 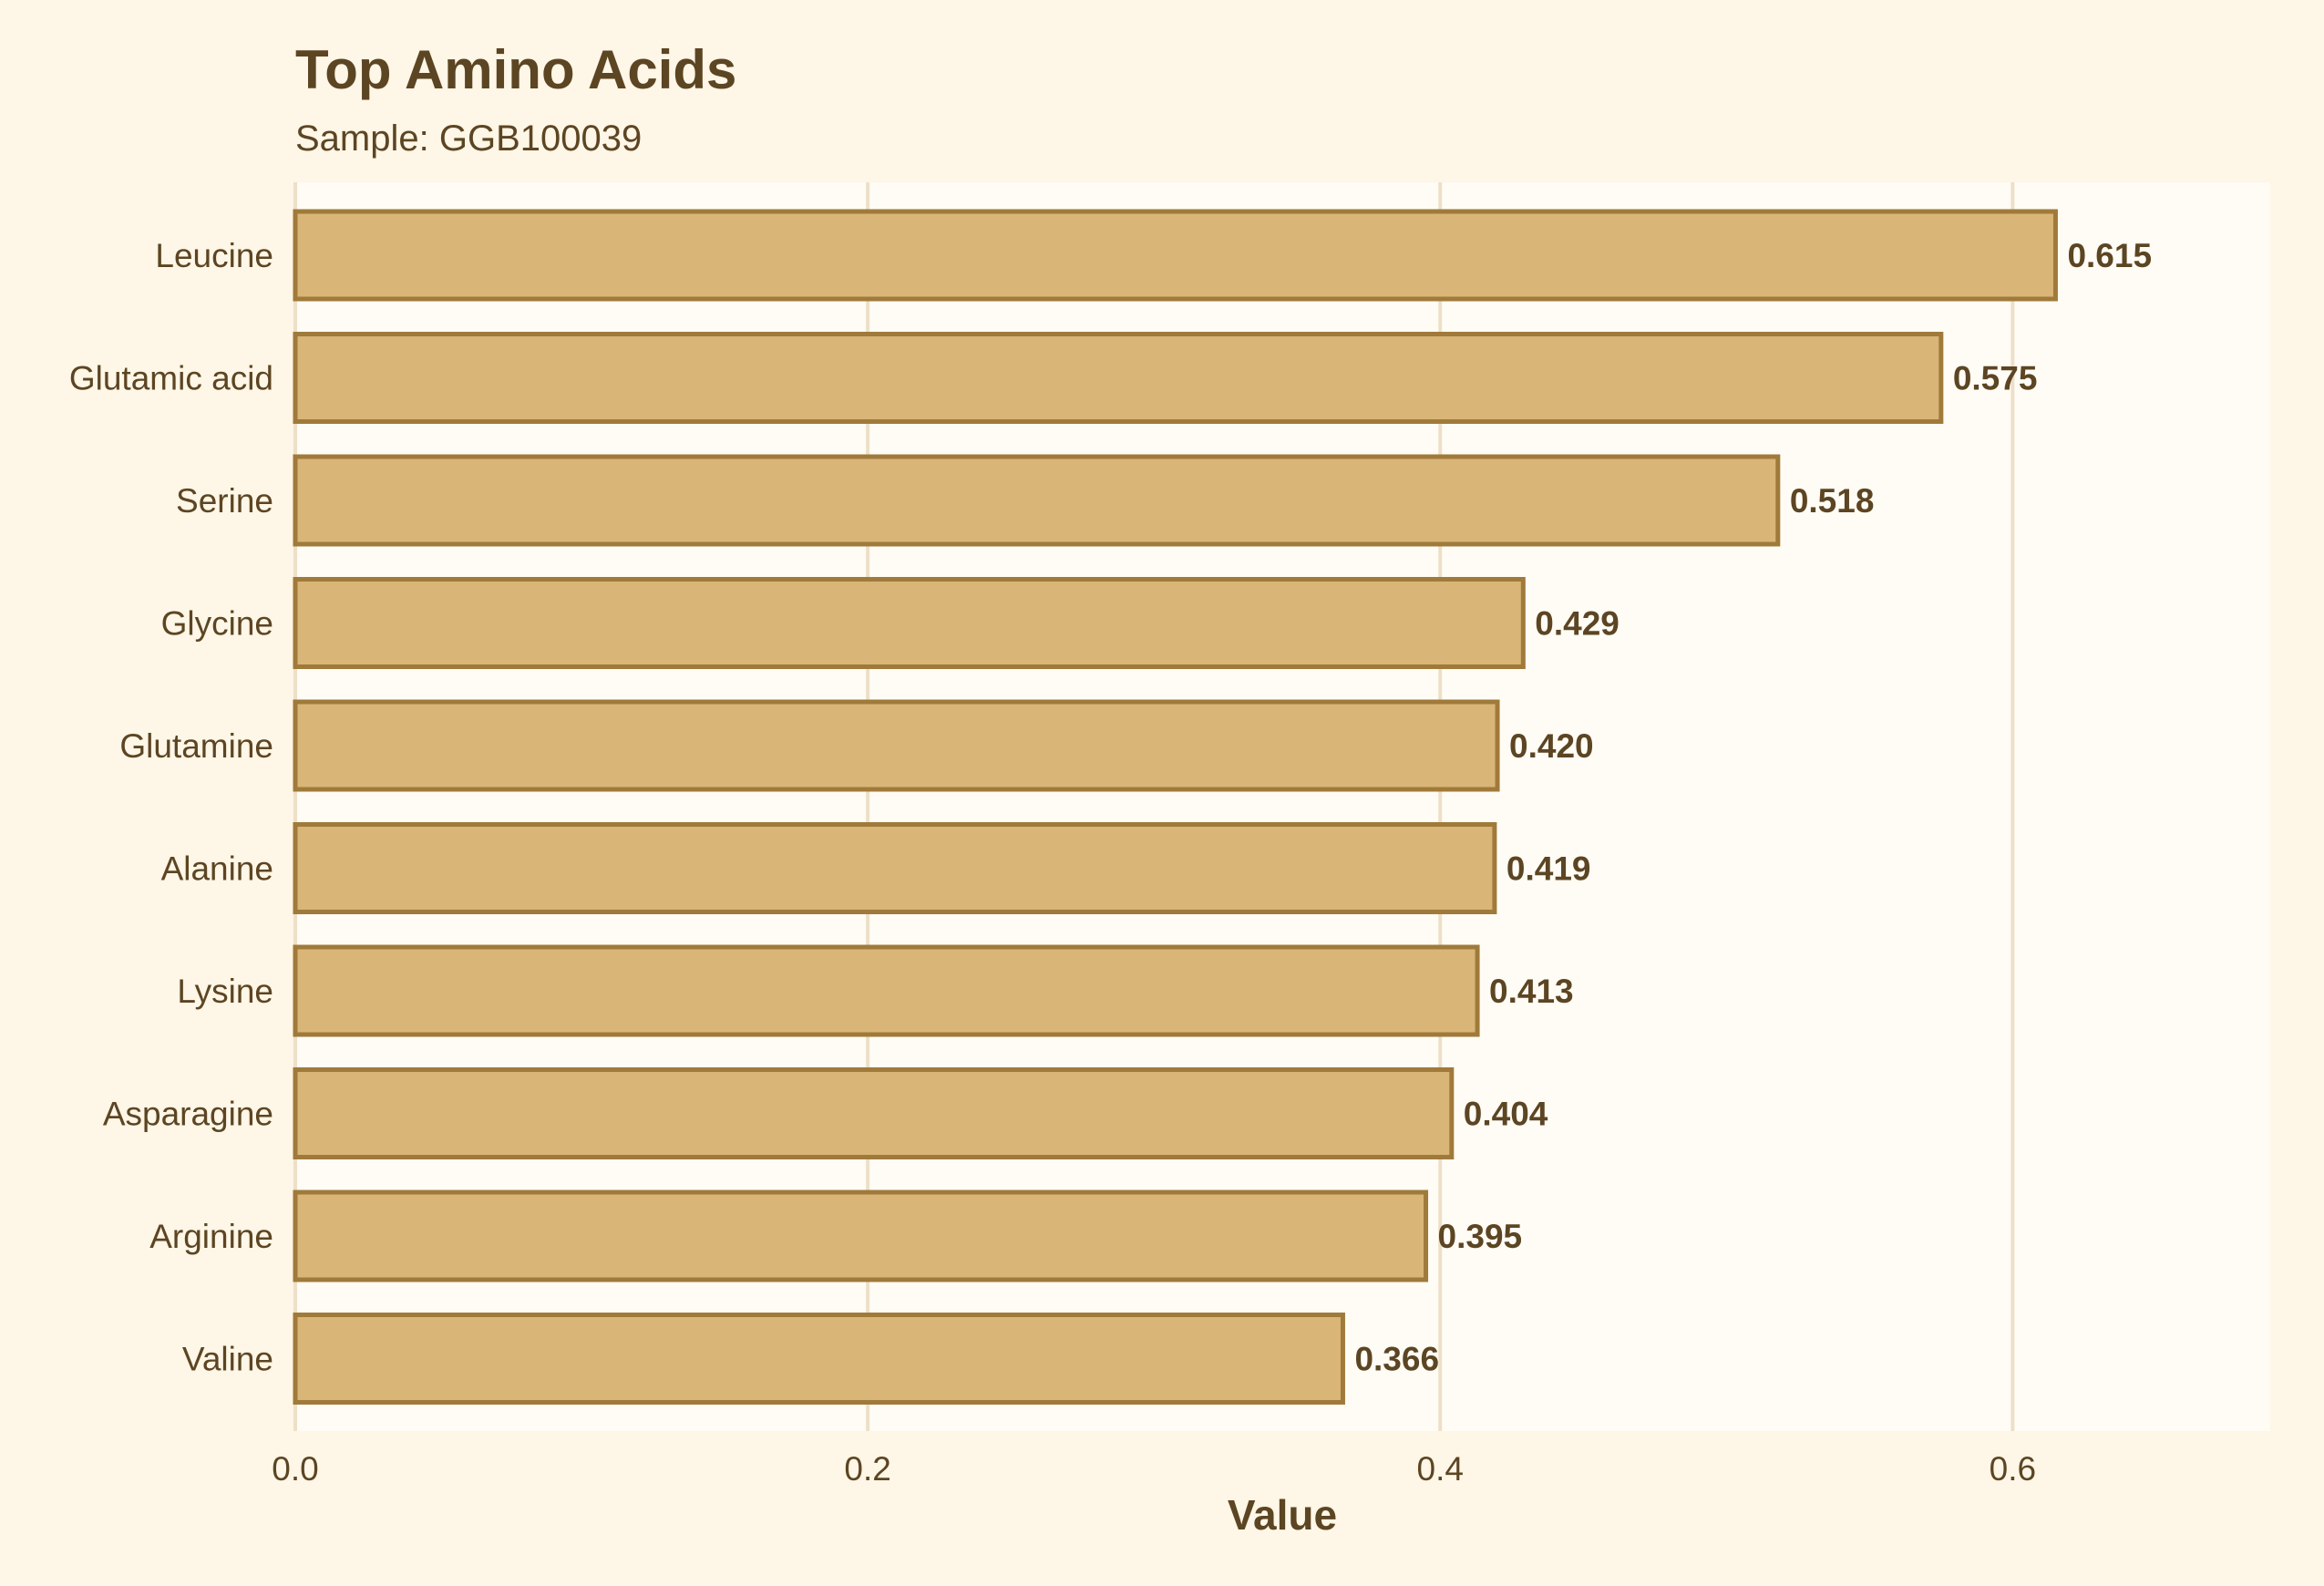 What do you see at coordinates (171, 378) in the screenshot?
I see `category-label: Glutamic acid` at bounding box center [171, 378].